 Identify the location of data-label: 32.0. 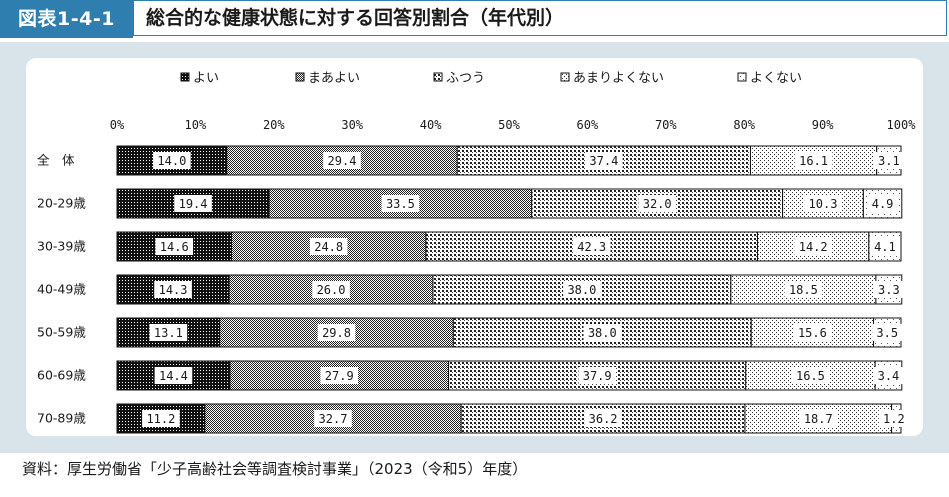
(657, 203).